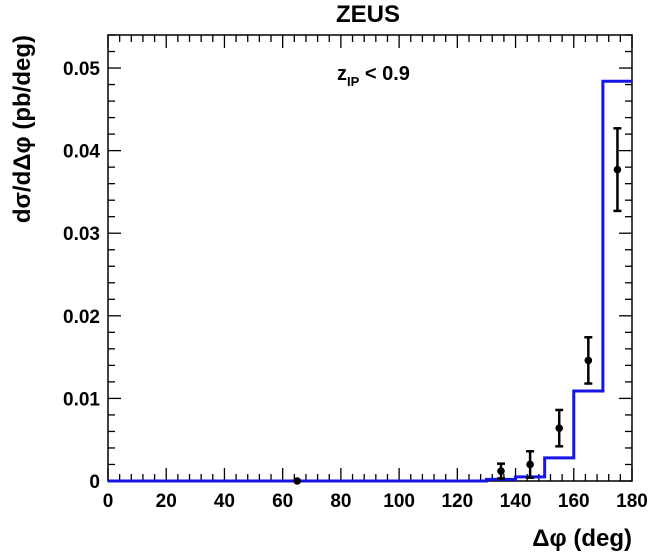  Describe the element at coordinates (368, 14) in the screenshot. I see `chart-title: ZEUS` at that location.